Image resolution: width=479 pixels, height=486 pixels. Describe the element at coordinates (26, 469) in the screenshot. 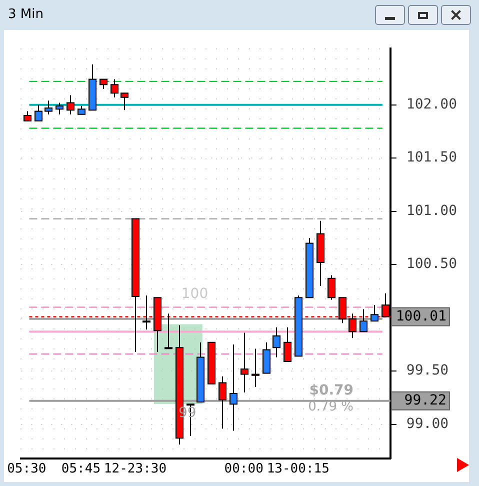

I see `x-tick-label: 05:30` at that location.